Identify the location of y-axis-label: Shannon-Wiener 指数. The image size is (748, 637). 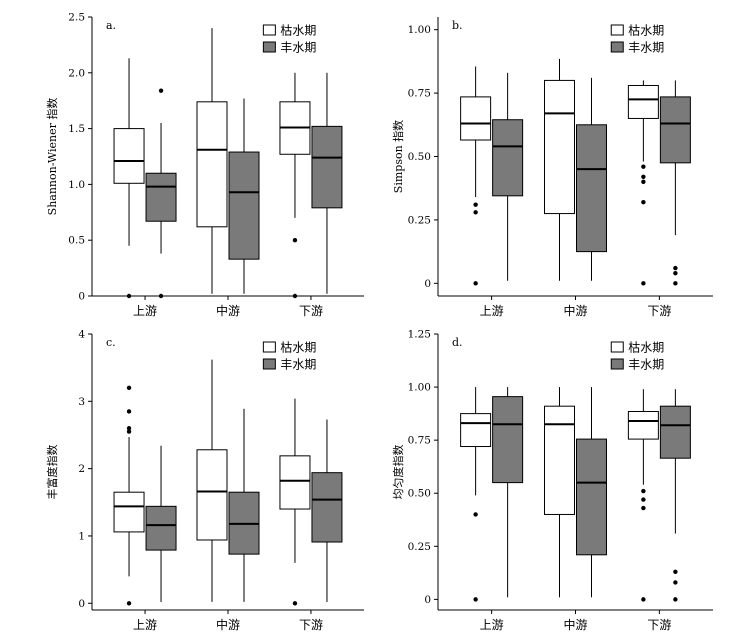
(52, 157).